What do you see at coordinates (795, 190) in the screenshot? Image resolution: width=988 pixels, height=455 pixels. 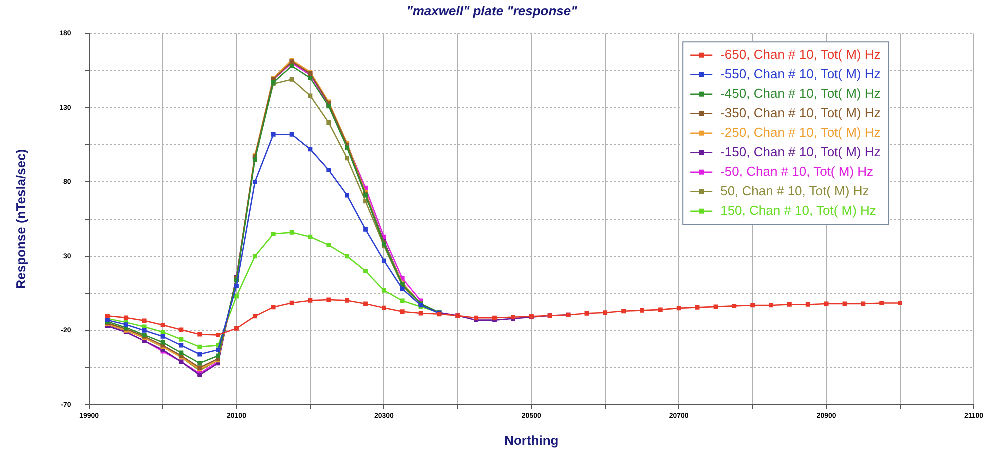 I see `legend-label: 50, Chan # 10, Tot( M) Hz` at bounding box center [795, 190].